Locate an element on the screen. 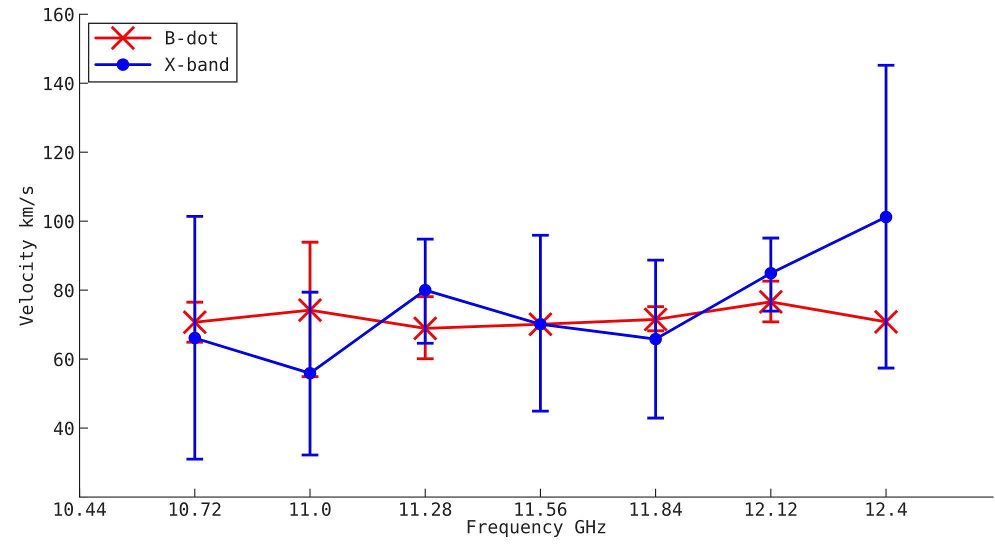 The width and height of the screenshot is (995, 548). x-tick-label: 12.4 is located at coordinates (886, 509).